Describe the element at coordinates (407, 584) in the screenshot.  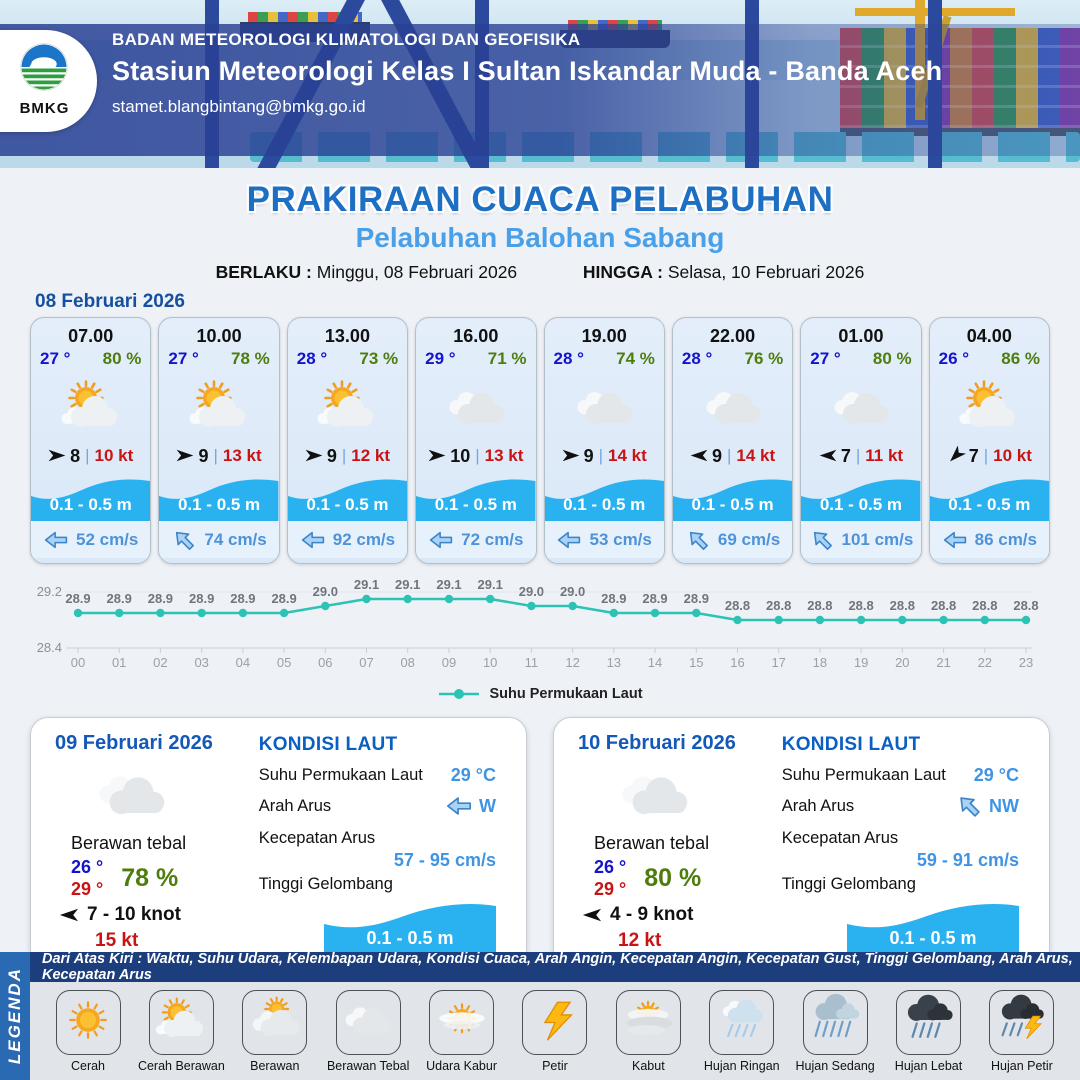
I see `svg-text: 29.1` at that location.